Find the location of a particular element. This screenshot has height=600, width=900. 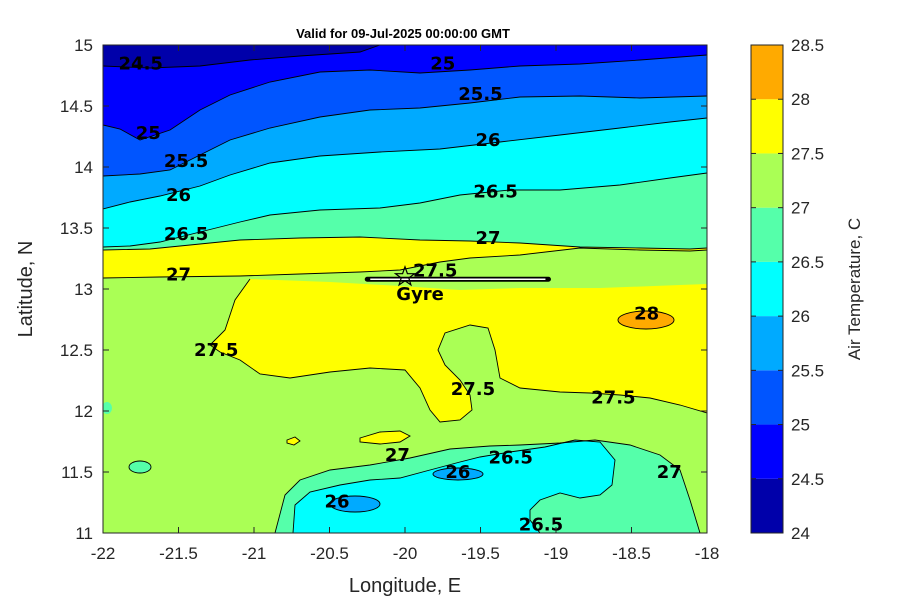

x-tick-label: -18 is located at coordinates (707, 553).